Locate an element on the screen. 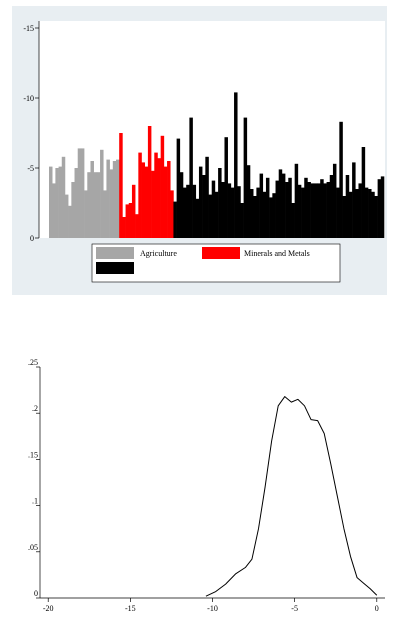  density-y-tick-label: .25 is located at coordinates (33, 362).